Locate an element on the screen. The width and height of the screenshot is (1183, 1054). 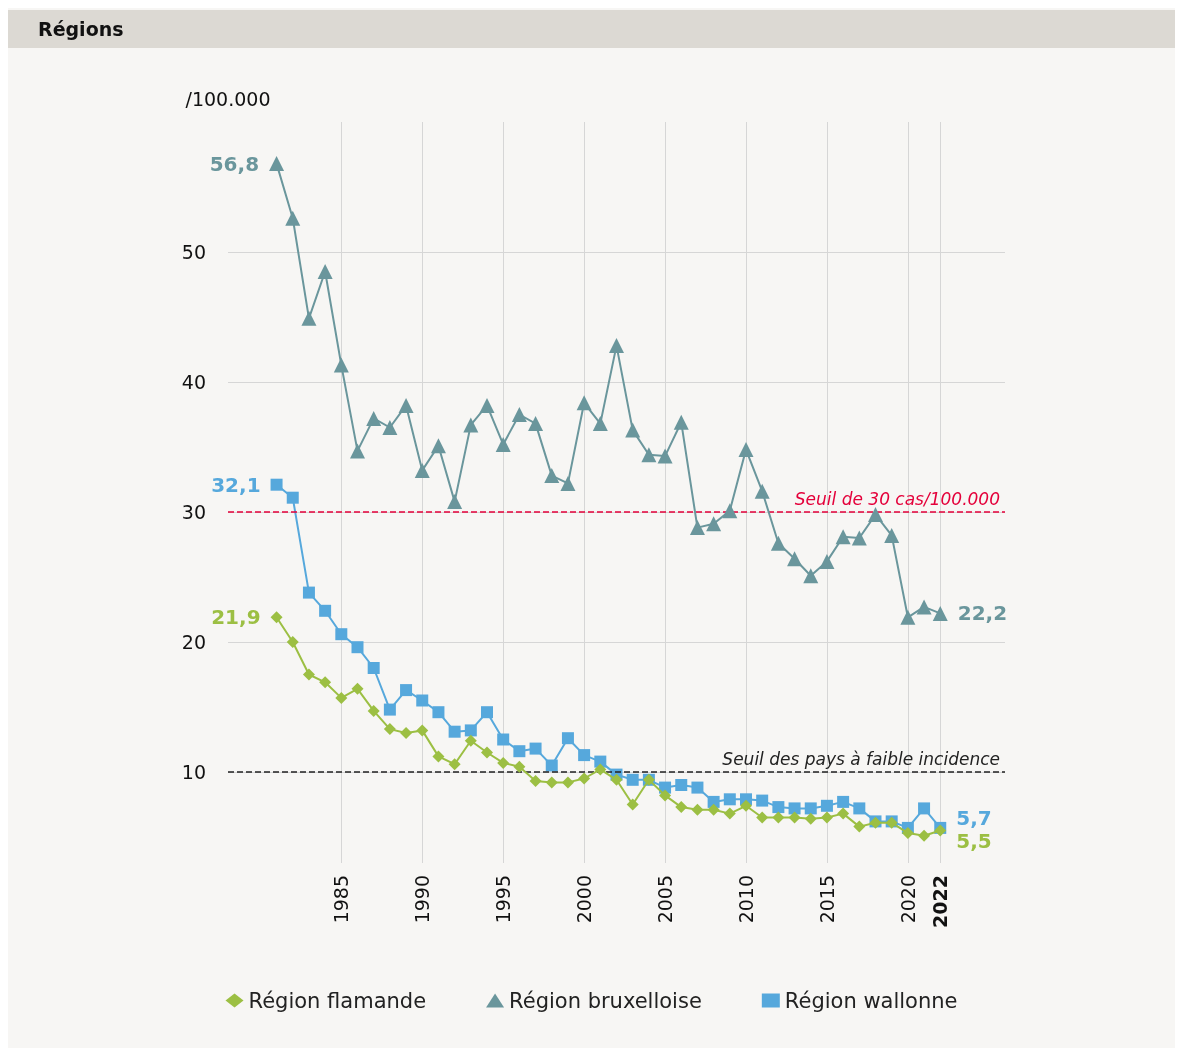
x-tick-label: 2022 is located at coordinates (940, 901).